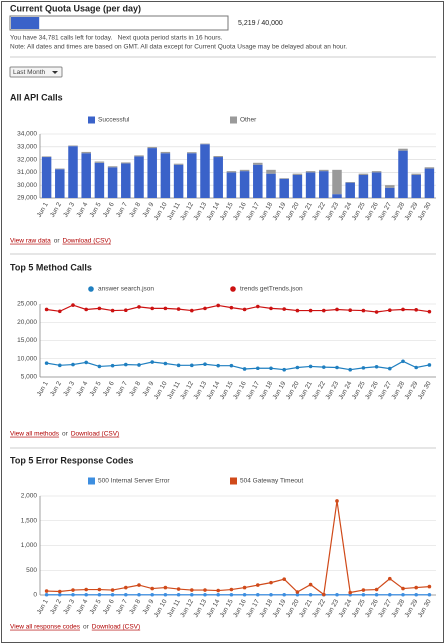 The height and width of the screenshot is (644, 445). Describe the element at coordinates (27, 134) in the screenshot. I see `y-tick-label: 34,000` at that location.